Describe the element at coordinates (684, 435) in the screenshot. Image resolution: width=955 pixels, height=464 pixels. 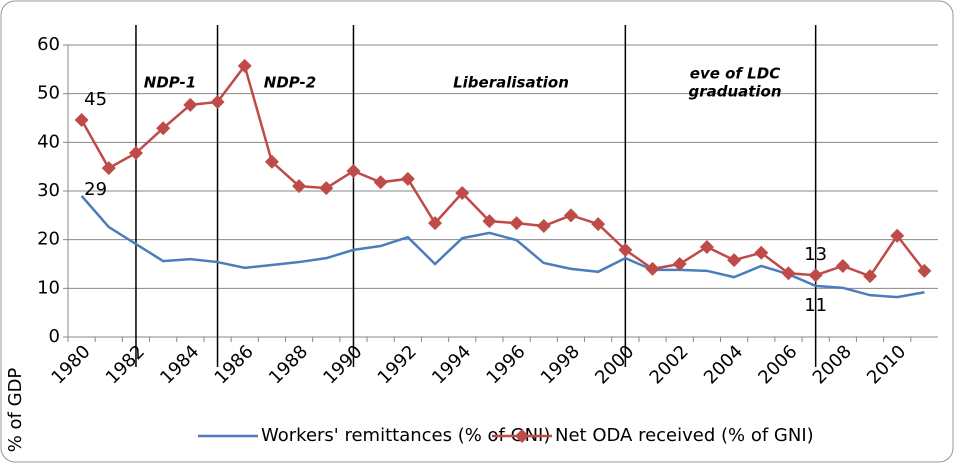
I see `legend-label: Net ODA received (% of GNI)` at that location.